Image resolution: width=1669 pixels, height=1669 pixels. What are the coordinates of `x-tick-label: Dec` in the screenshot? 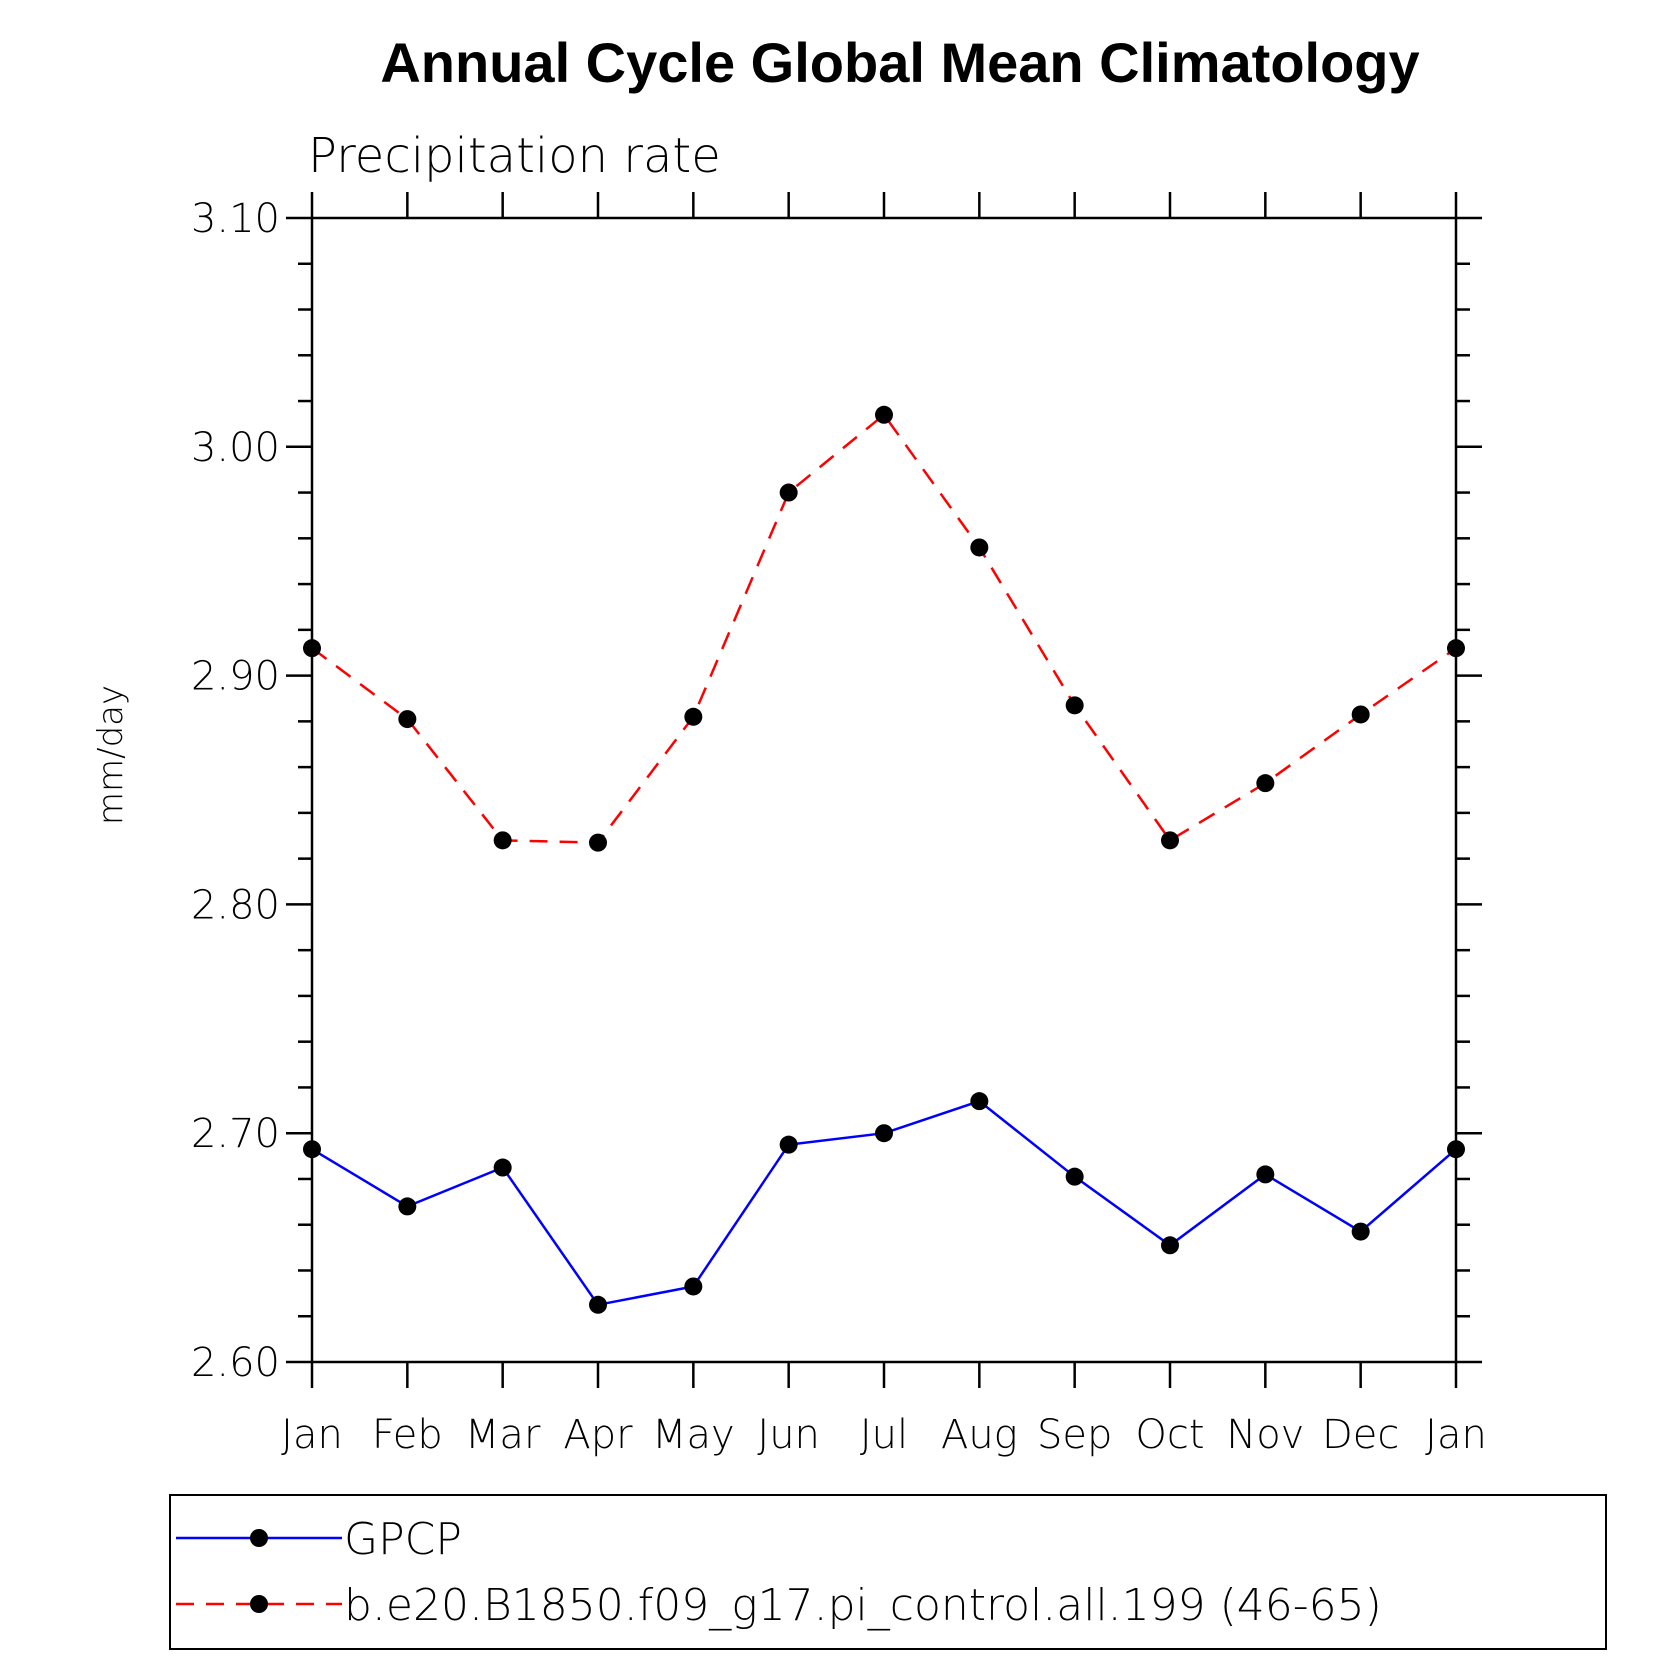 It's located at (1360, 1435).